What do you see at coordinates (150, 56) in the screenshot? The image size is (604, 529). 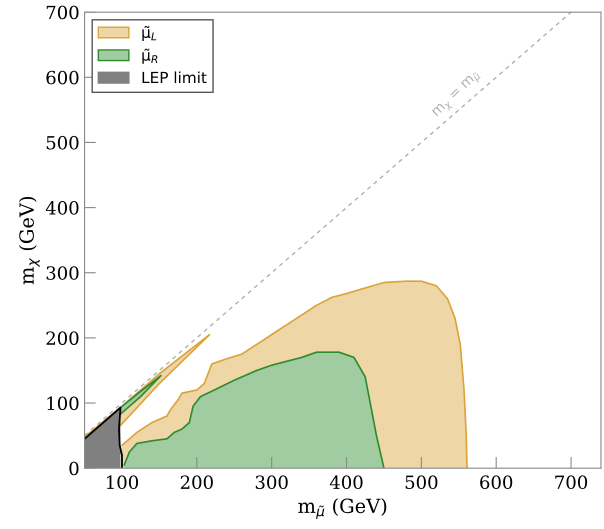 I see `legend-label: μ̃$_{R}$` at bounding box center [150, 56].